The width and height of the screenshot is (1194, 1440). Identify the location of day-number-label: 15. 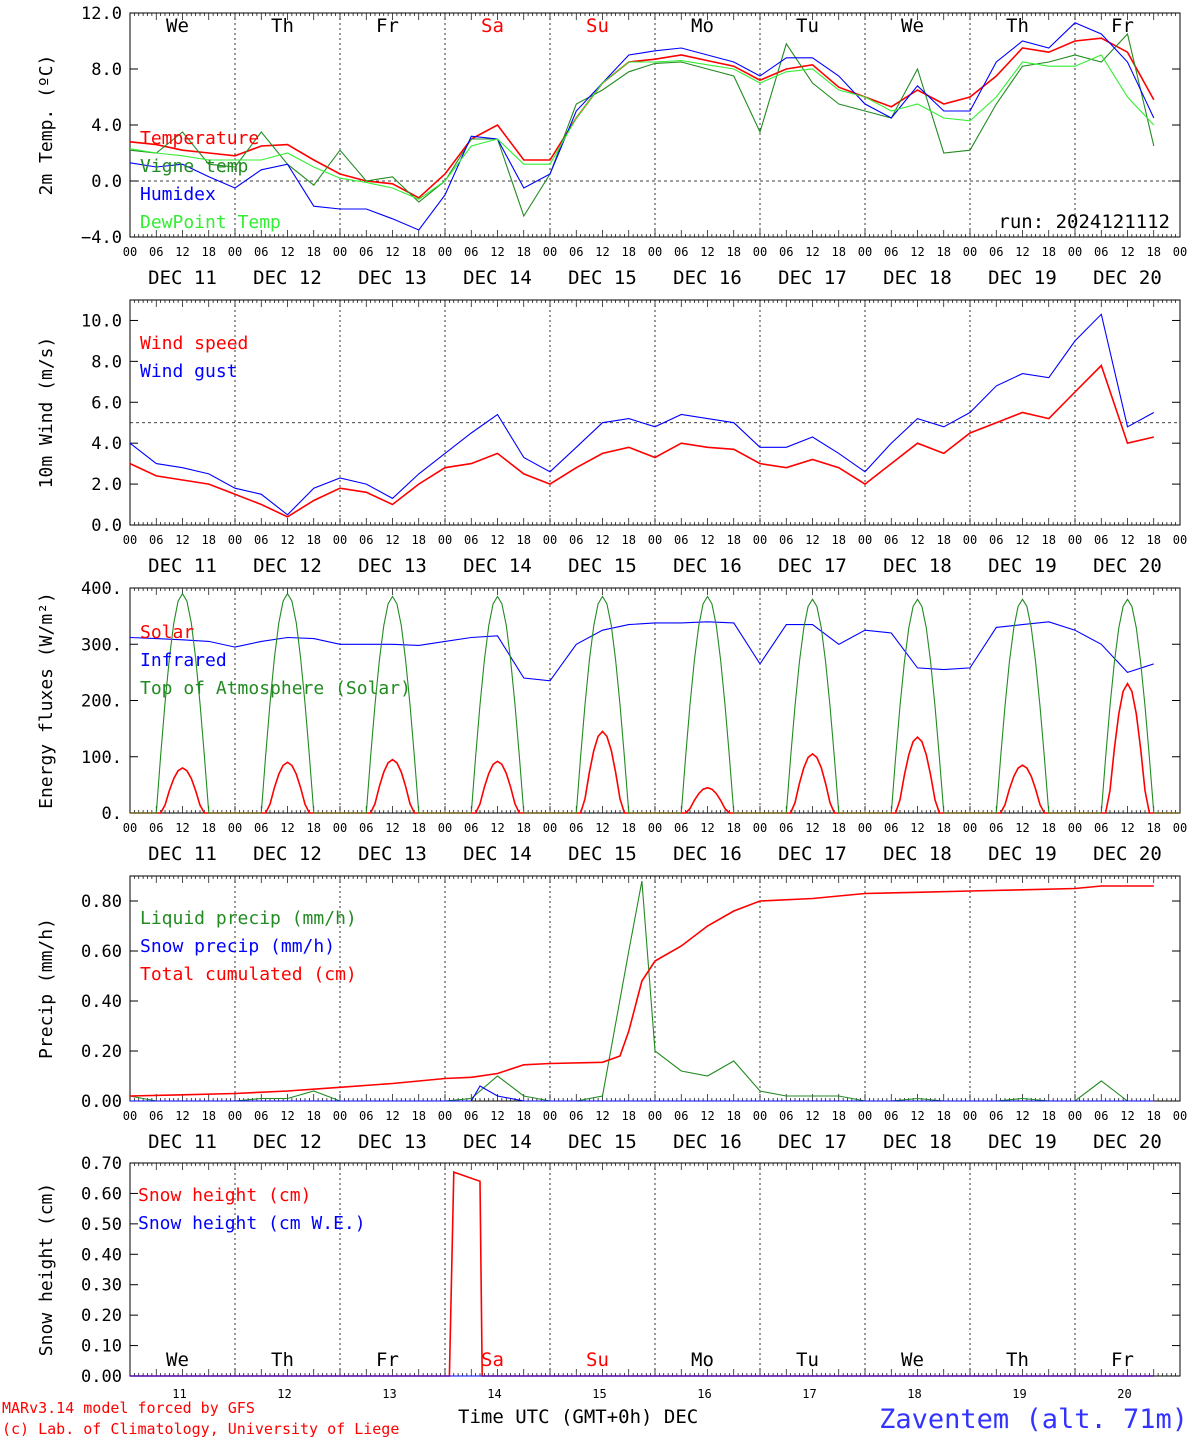
(599, 1394).